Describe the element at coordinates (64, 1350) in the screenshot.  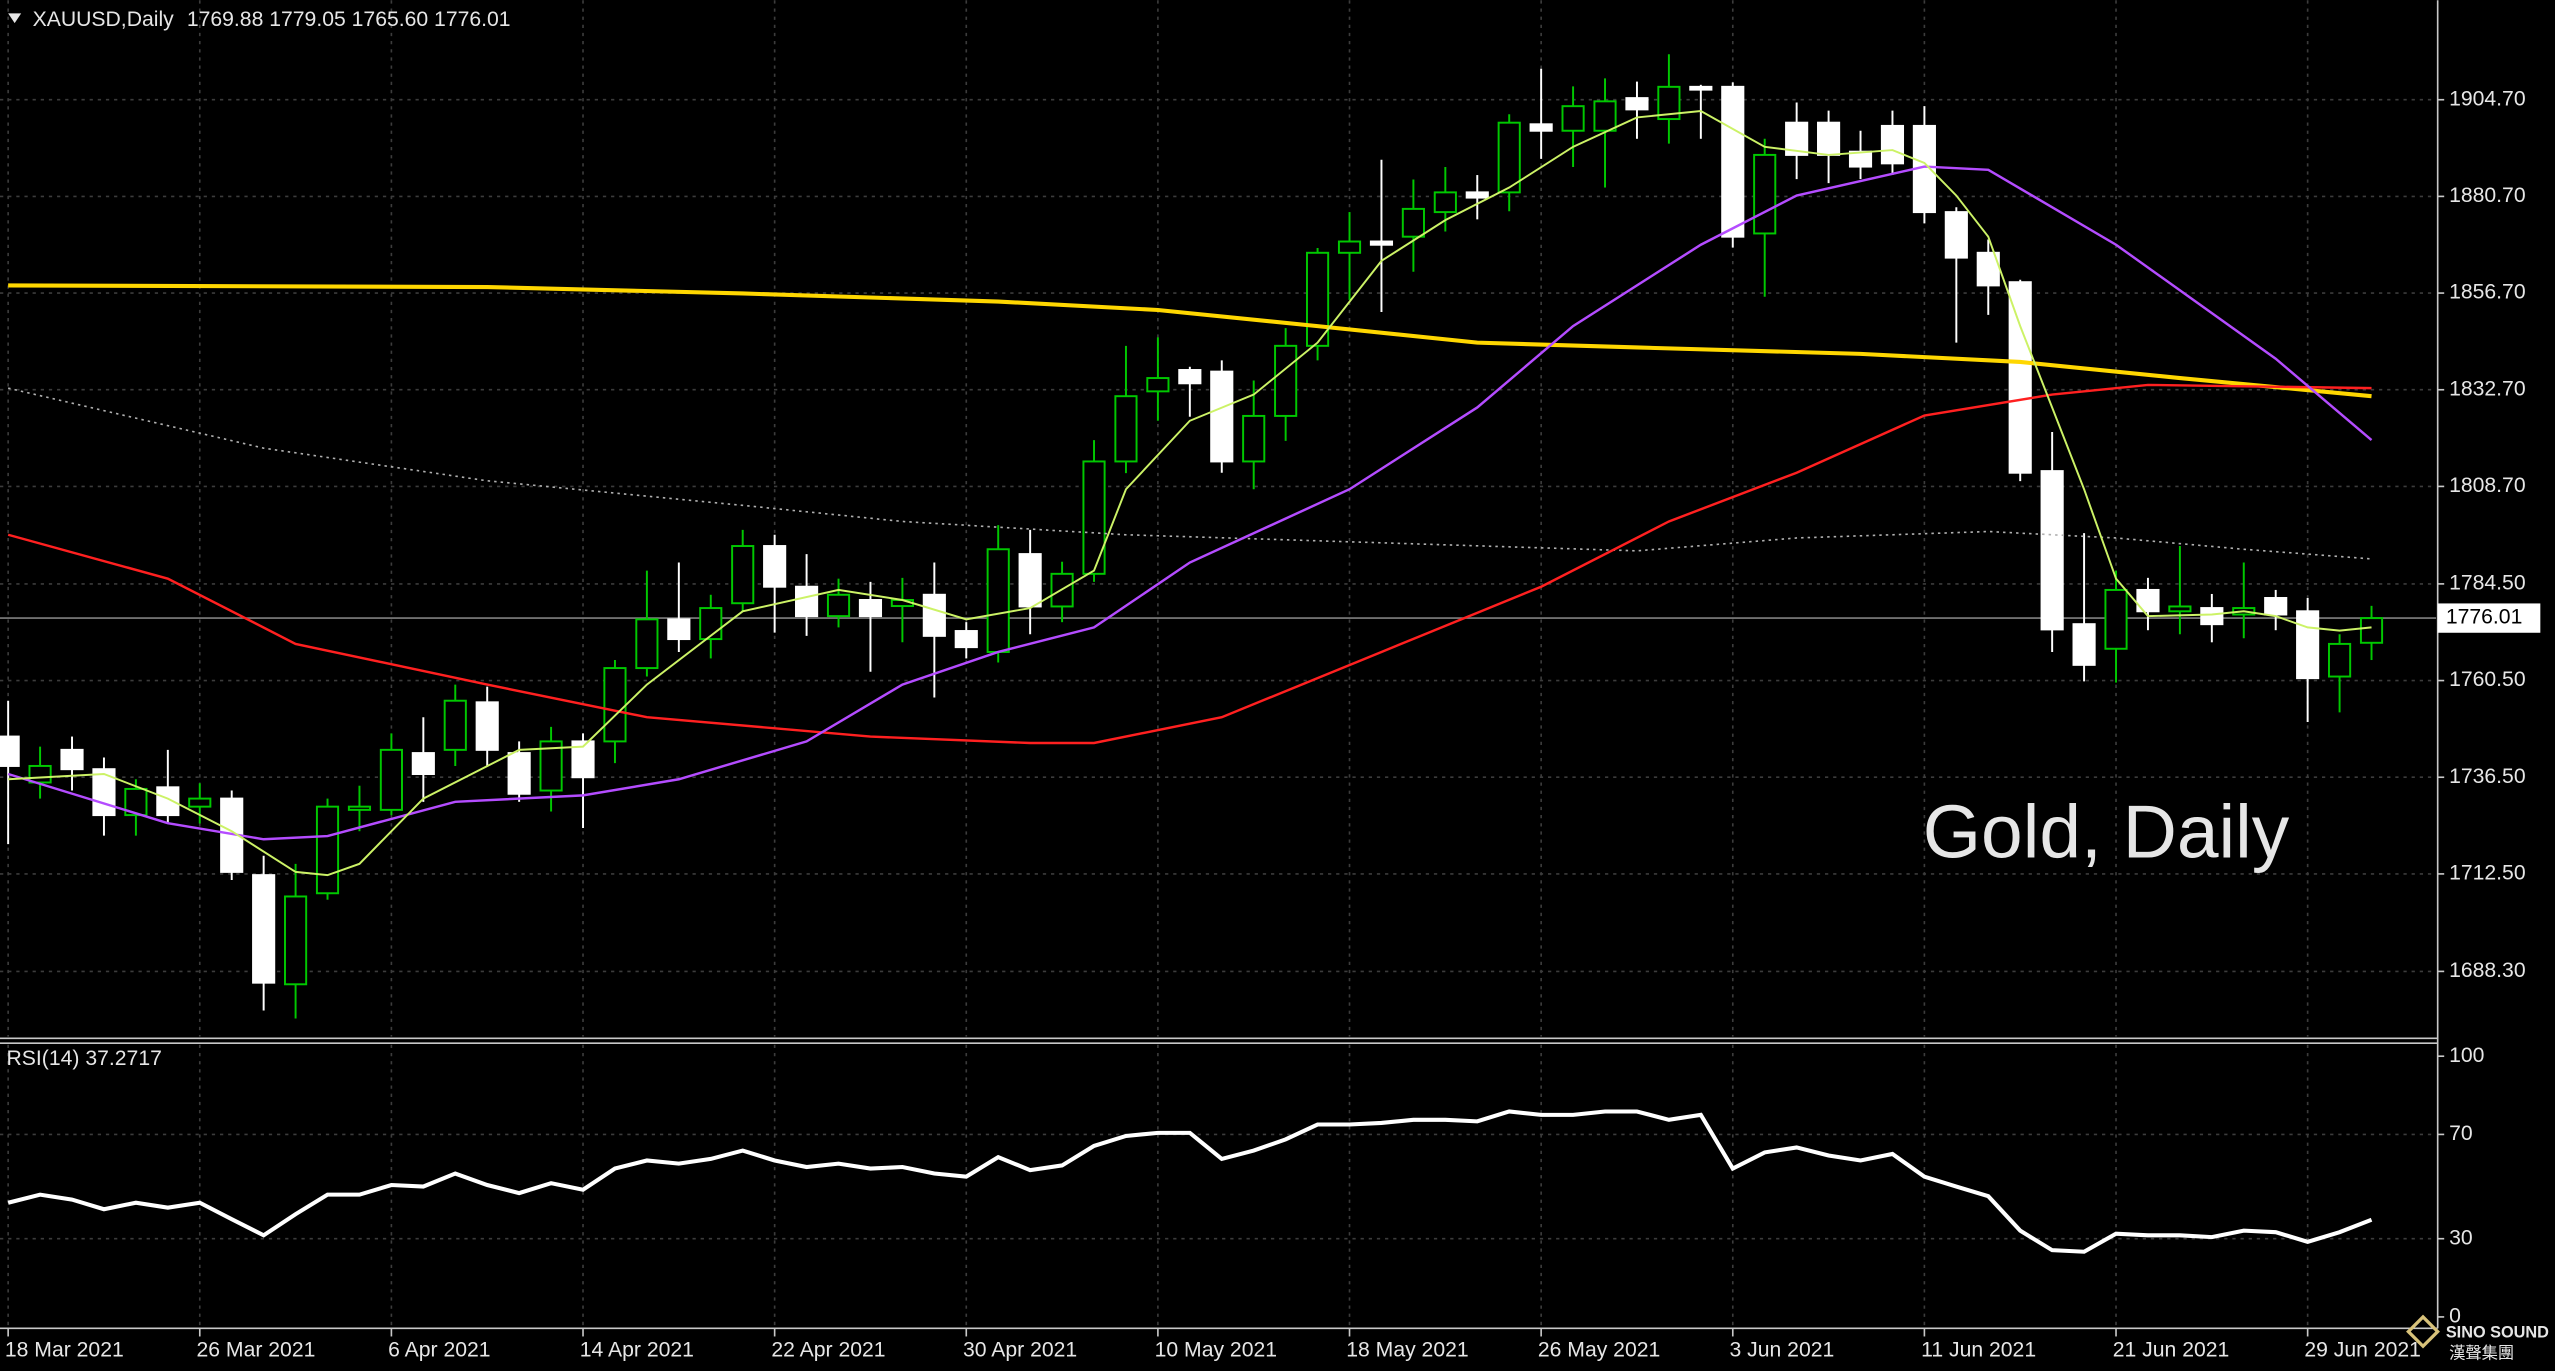
I see `x-tick-label: 18 Mar 2021` at that location.